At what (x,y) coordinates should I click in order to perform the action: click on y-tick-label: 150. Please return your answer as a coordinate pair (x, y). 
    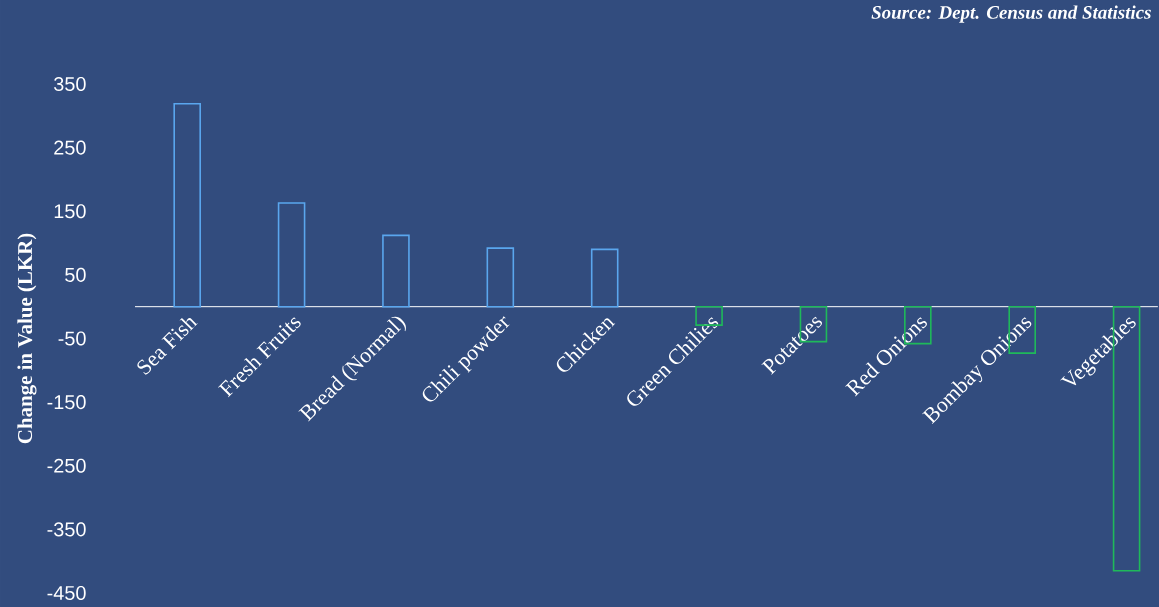
    Looking at the image, I should click on (70, 211).